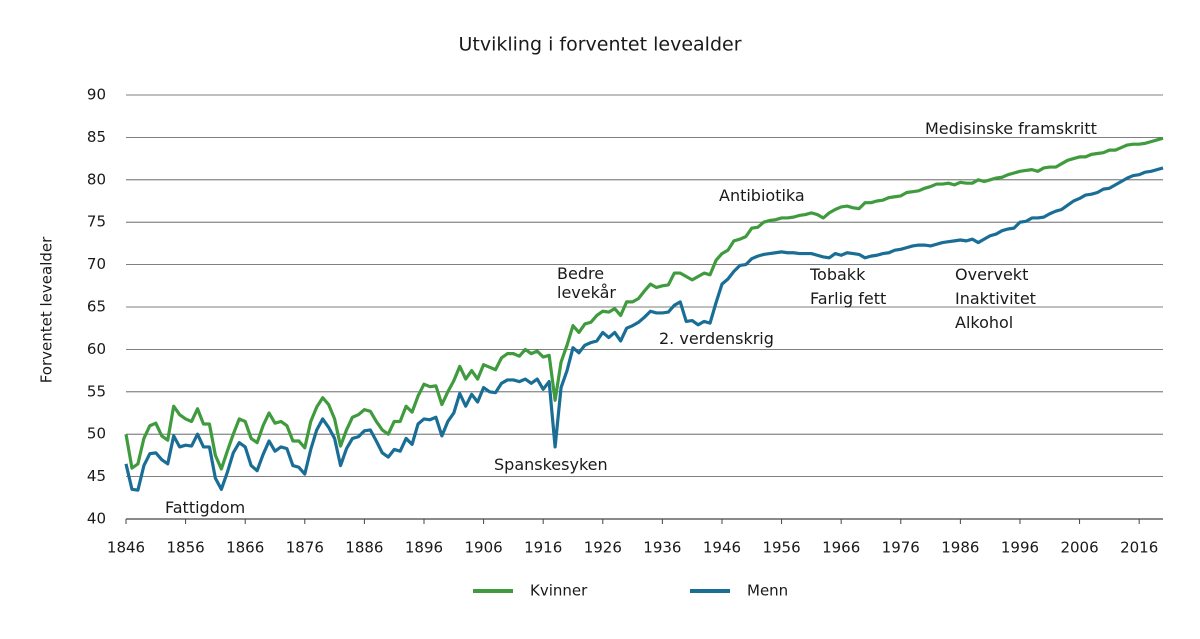 This screenshot has width=1200, height=639. What do you see at coordinates (96, 519) in the screenshot?
I see `y-tick-label: 40` at bounding box center [96, 519].